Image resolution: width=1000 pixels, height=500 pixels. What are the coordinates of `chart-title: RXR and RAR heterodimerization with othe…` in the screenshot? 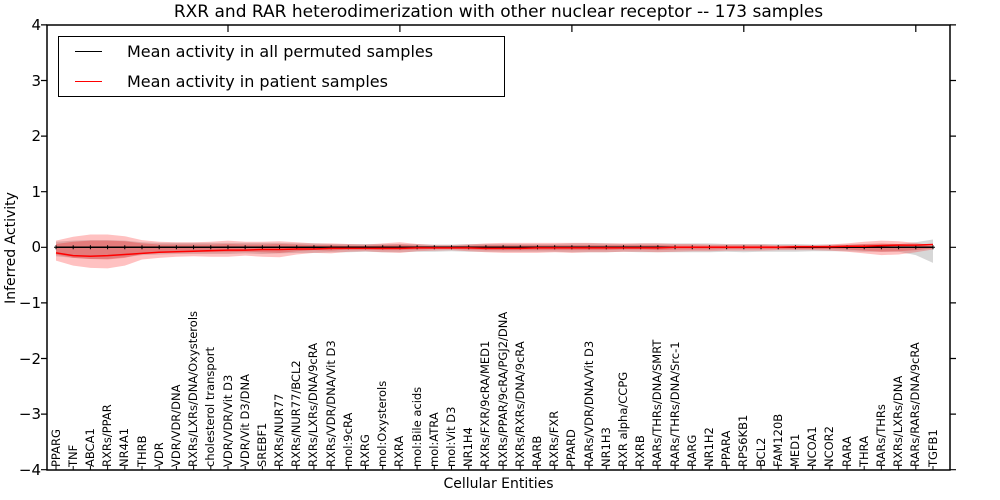 It's located at (498, 12).